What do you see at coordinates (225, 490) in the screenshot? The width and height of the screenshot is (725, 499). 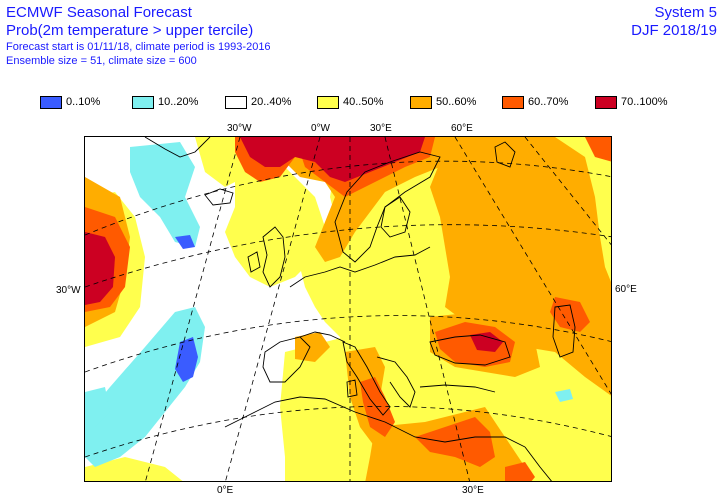 I see `bottom-label-0e: 0°E` at bounding box center [225, 490].